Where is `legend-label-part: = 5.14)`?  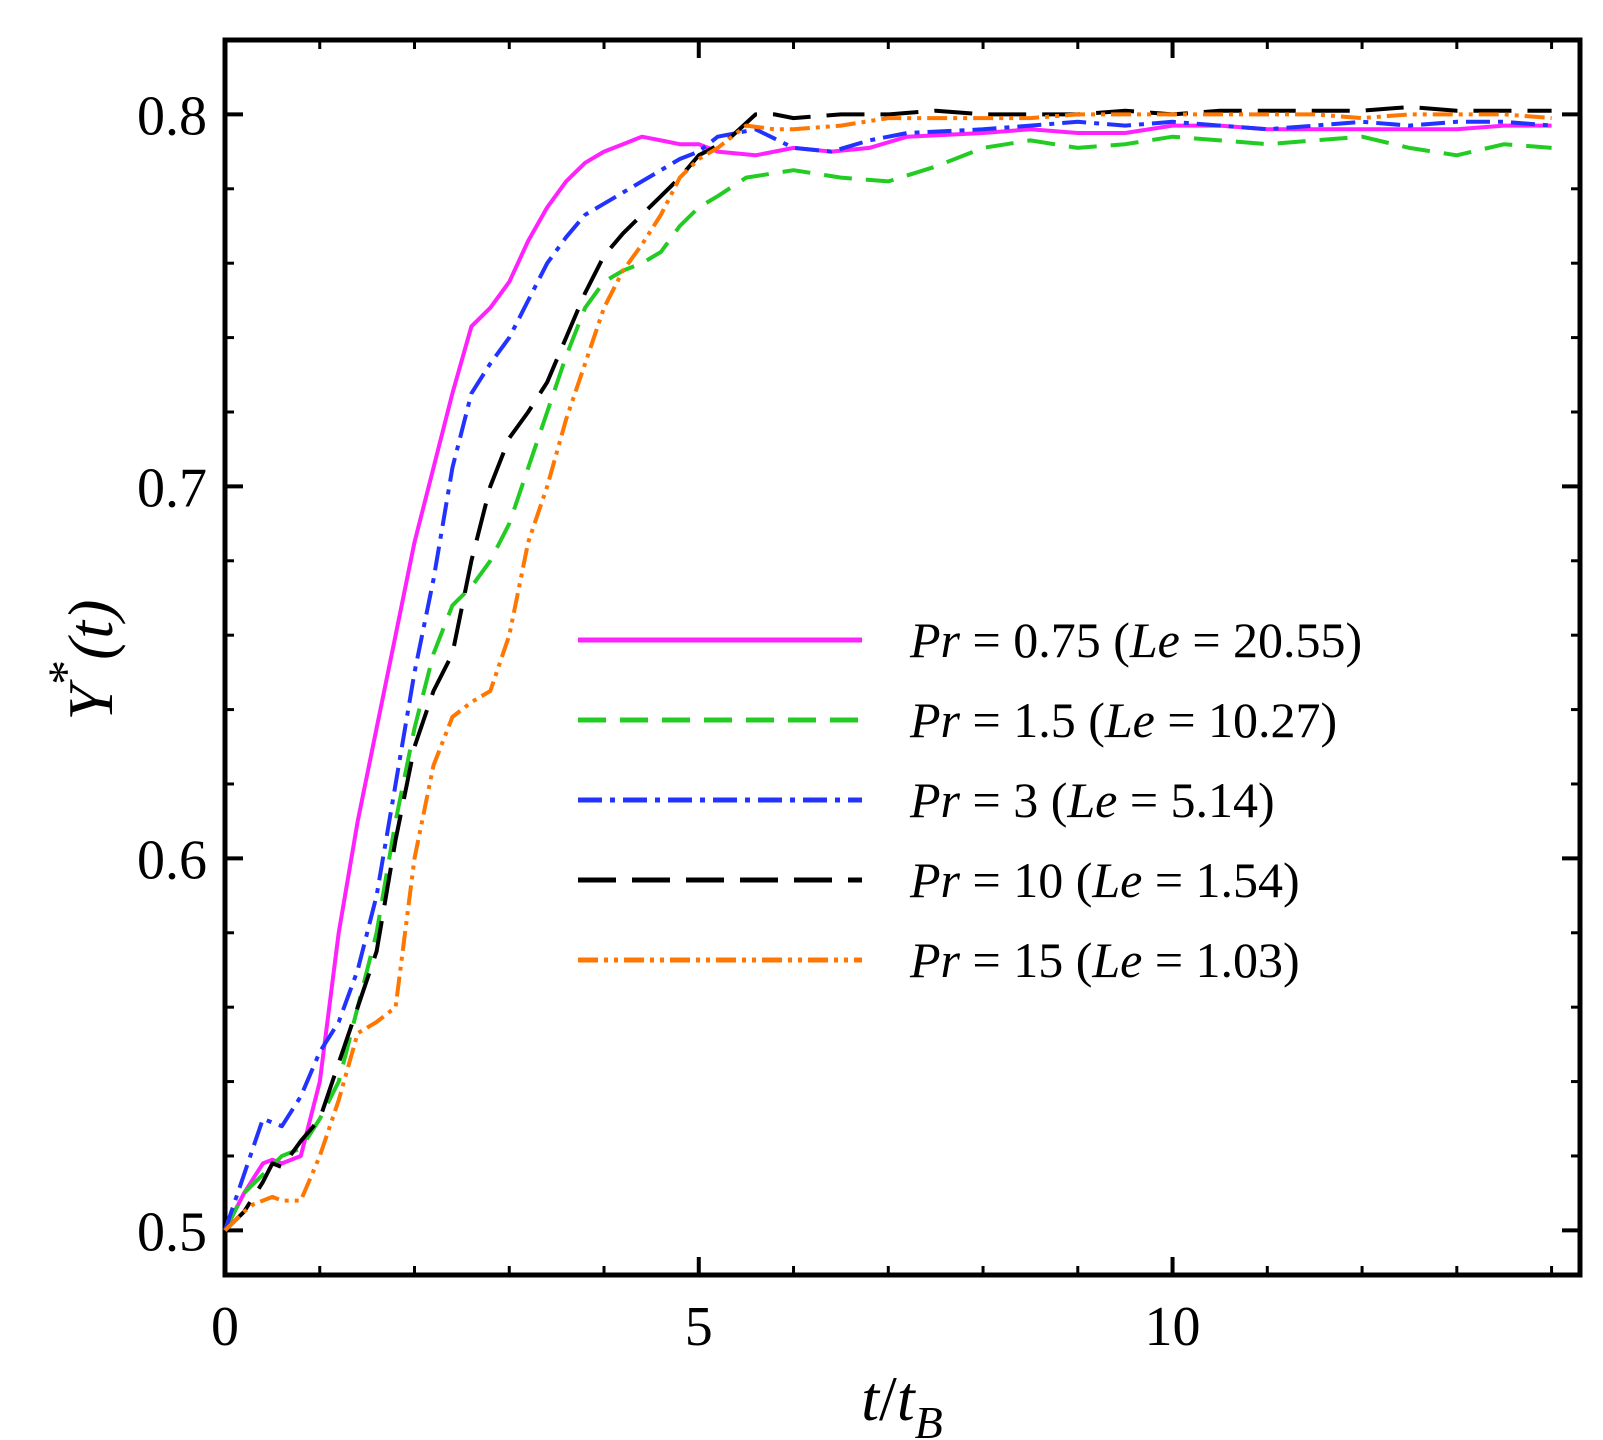
legend-label-part: = 5.14) is located at coordinates (1195, 800).